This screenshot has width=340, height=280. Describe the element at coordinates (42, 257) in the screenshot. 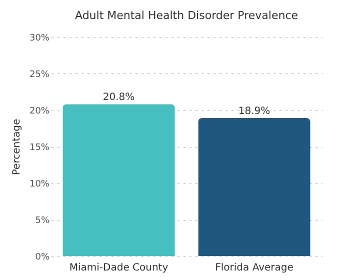

I see `y-tick-label: 0%` at that location.